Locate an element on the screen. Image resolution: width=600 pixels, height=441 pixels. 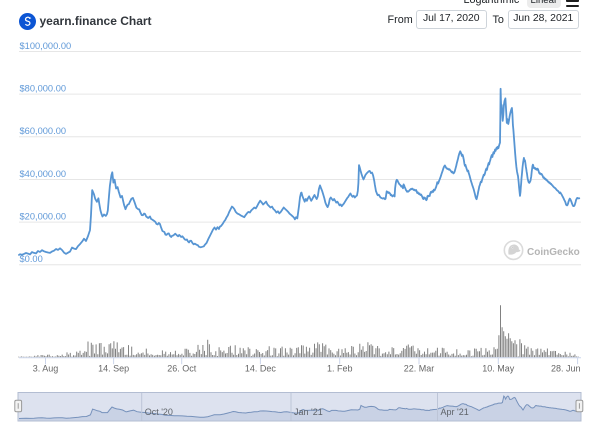
svg-text: $40,000.00 is located at coordinates (43, 174).